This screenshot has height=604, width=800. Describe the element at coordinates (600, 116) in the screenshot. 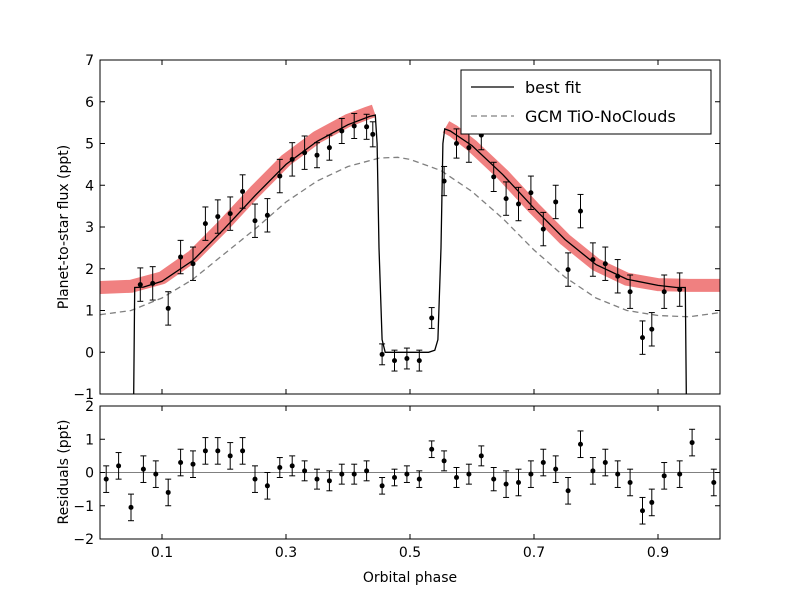

I see `legend-gcm-label: GCM TiO-NoClouds` at that location.